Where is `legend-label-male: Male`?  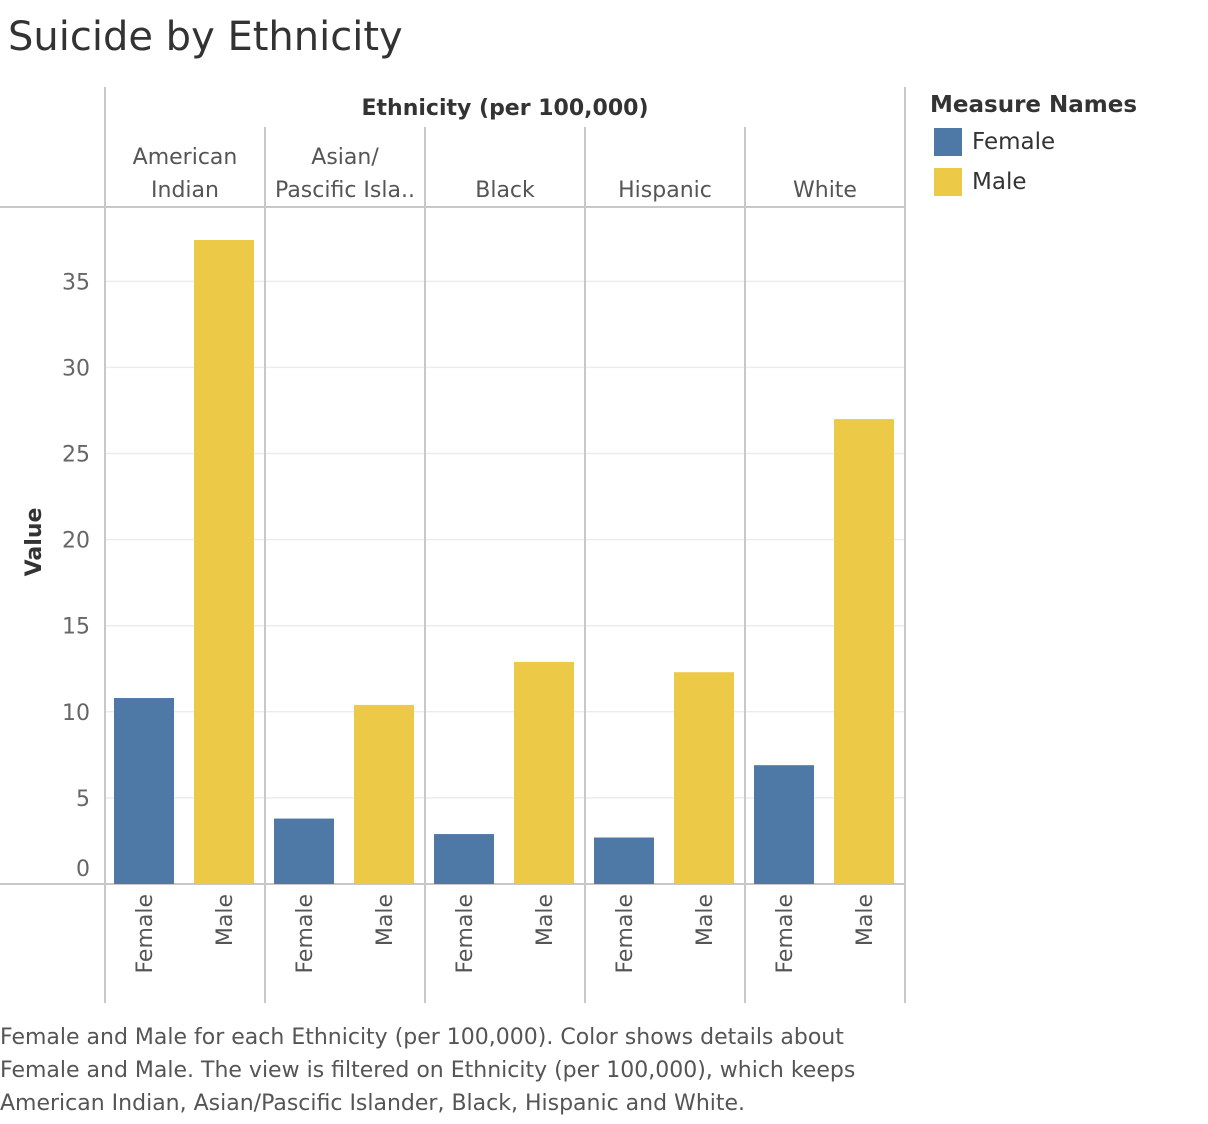 legend-label-male: Male is located at coordinates (999, 182).